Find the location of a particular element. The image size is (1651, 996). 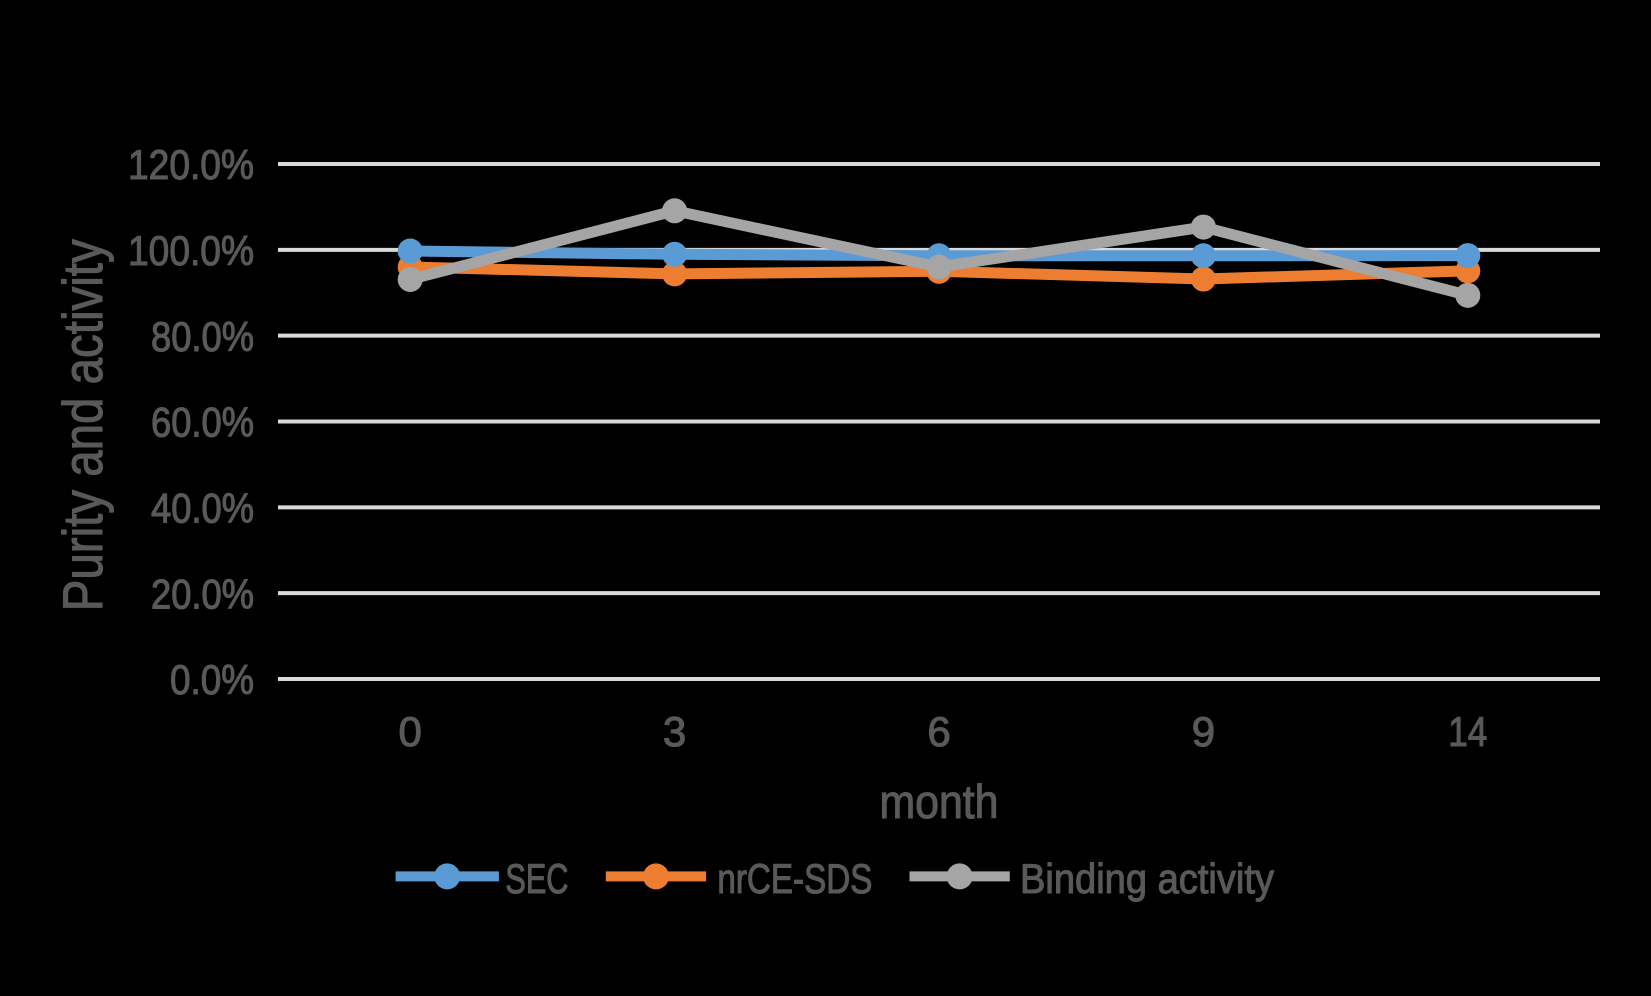

svg-text: 100.0% is located at coordinates (191, 250).